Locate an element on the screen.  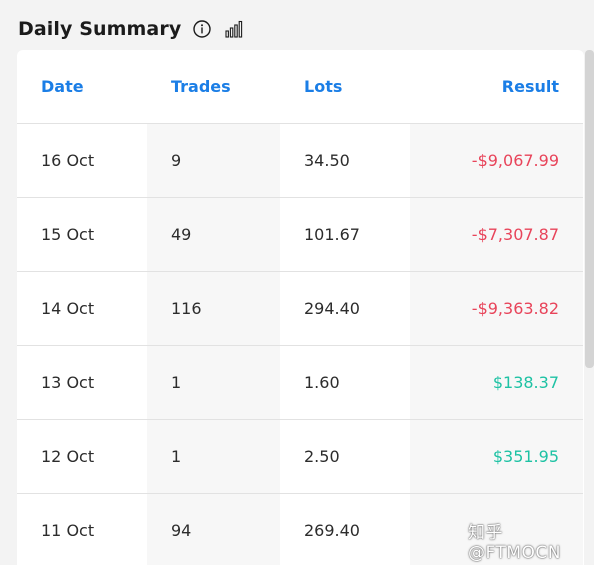
cell-result: -$7,307.87 is located at coordinates (496, 234).